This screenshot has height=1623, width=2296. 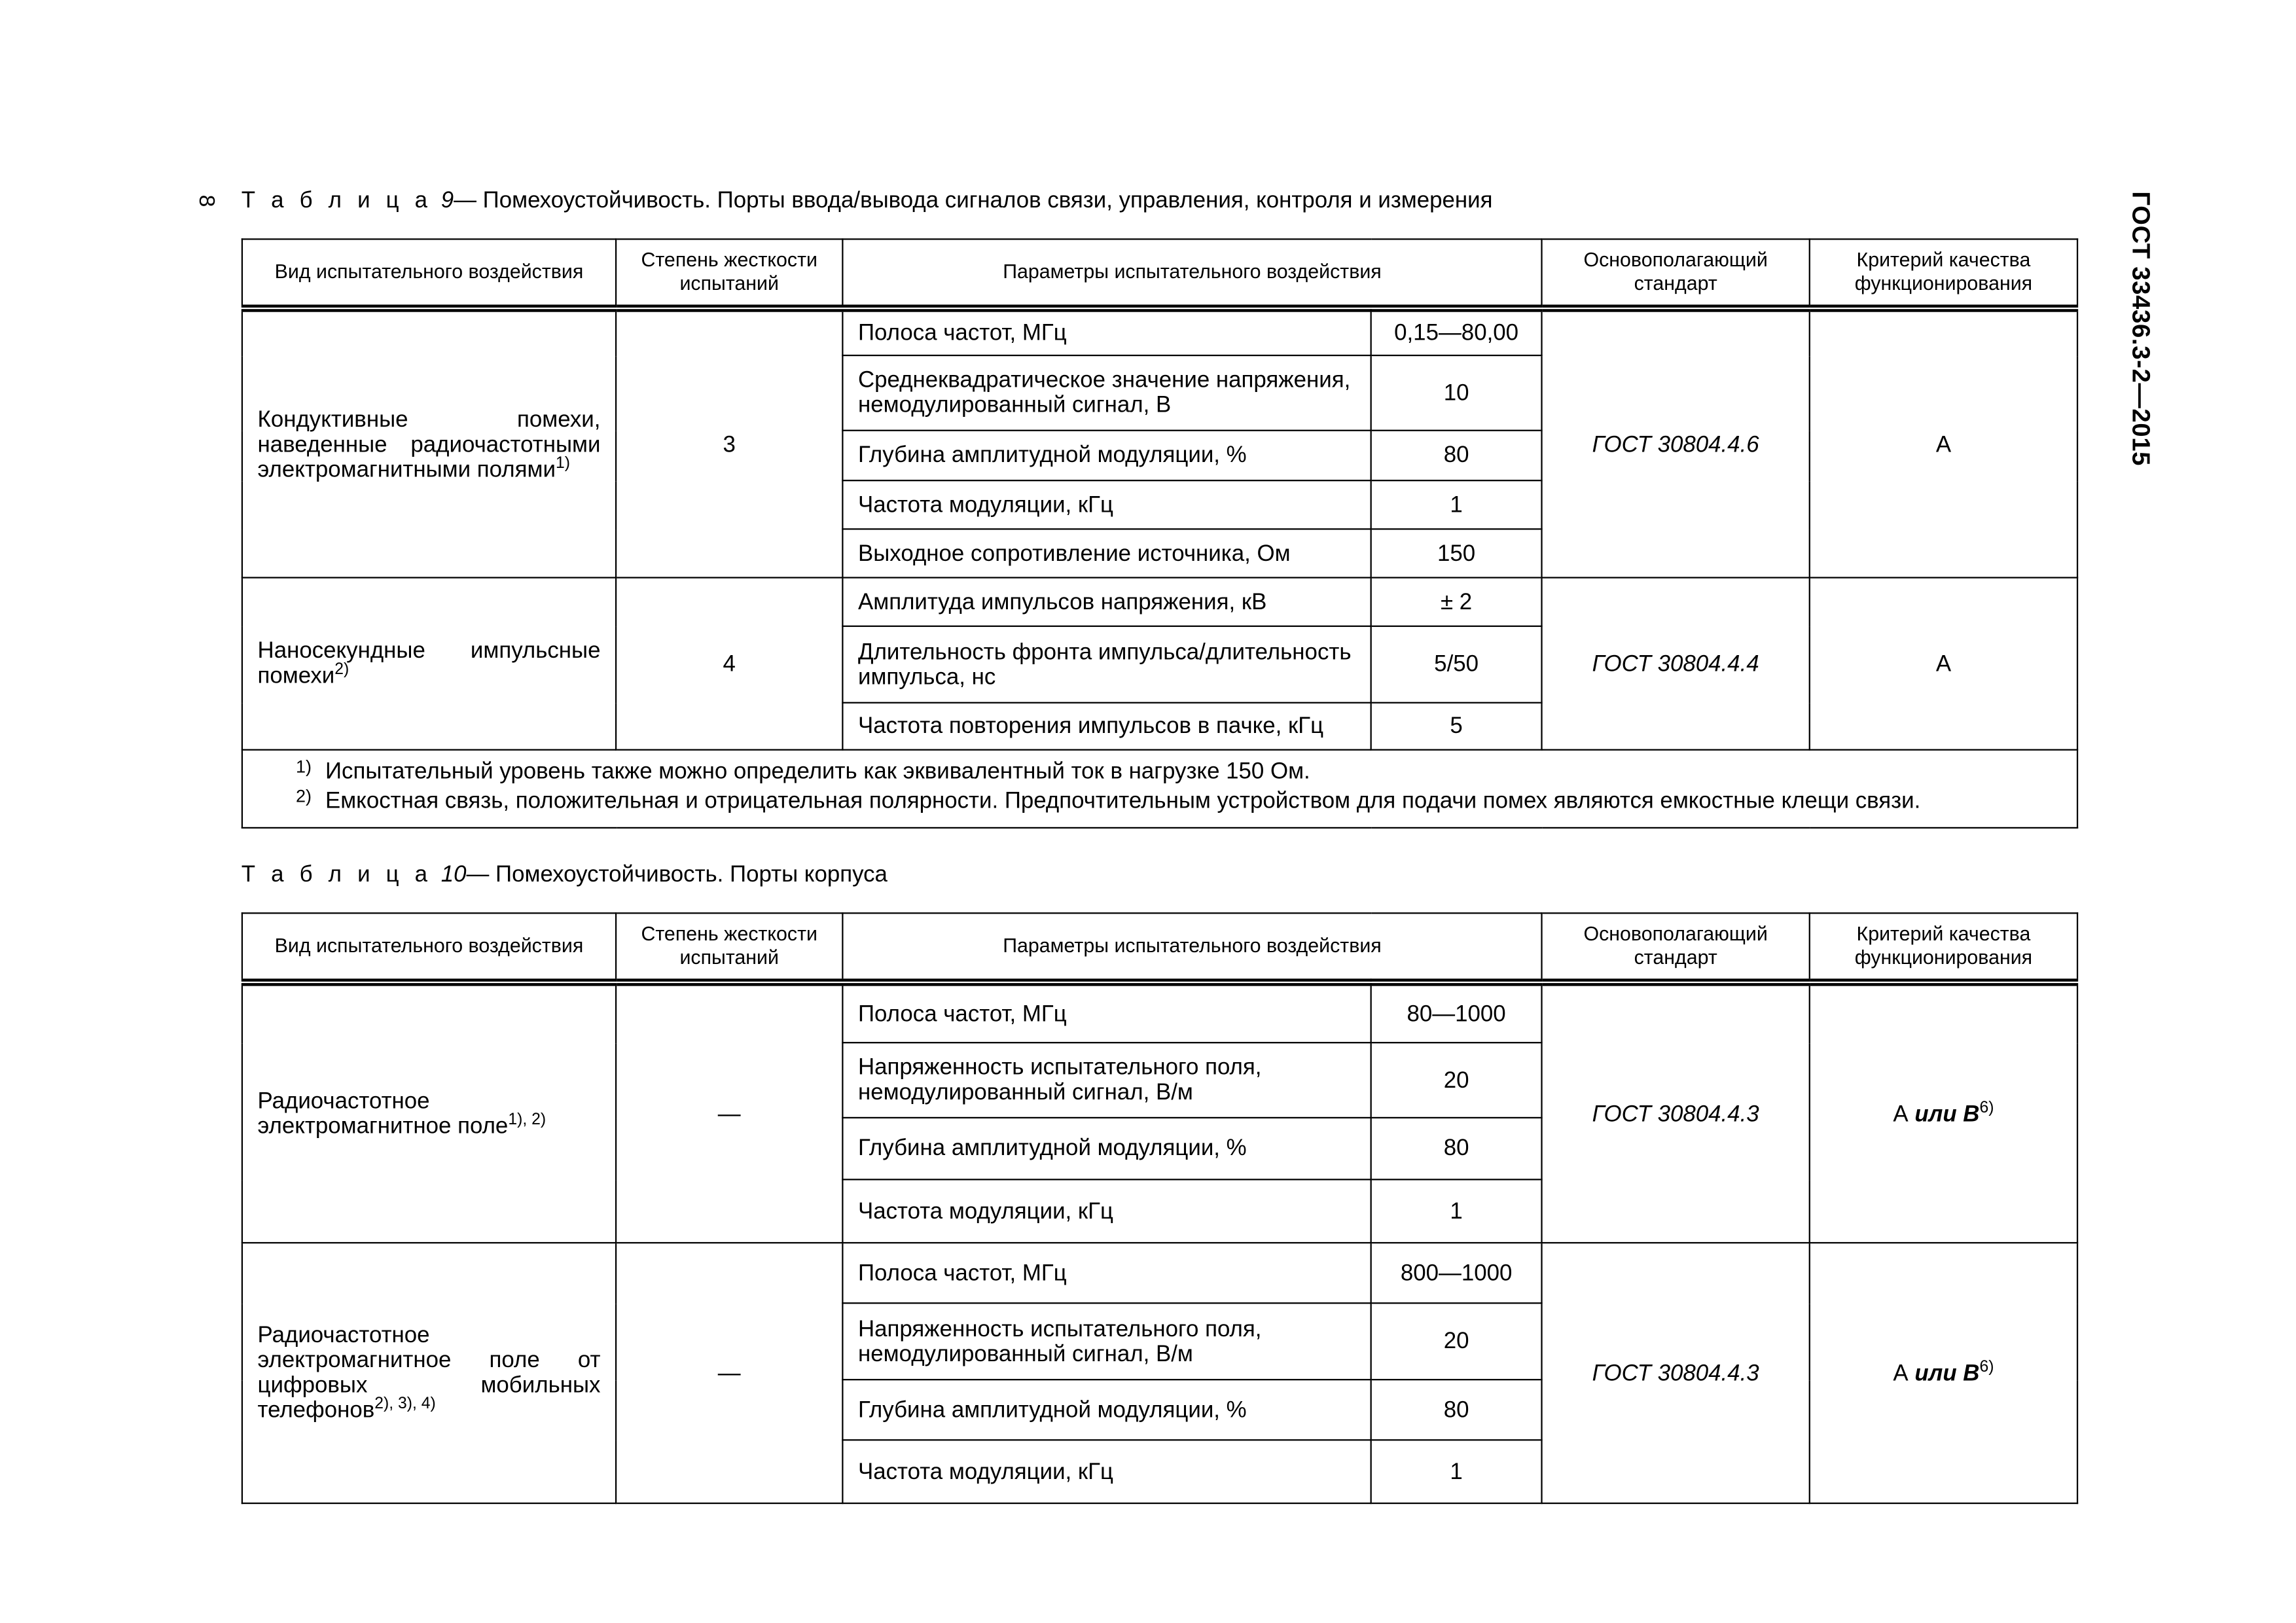 What do you see at coordinates (1456, 332) in the screenshot?
I see `param-value: 0,15—80,00` at bounding box center [1456, 332].